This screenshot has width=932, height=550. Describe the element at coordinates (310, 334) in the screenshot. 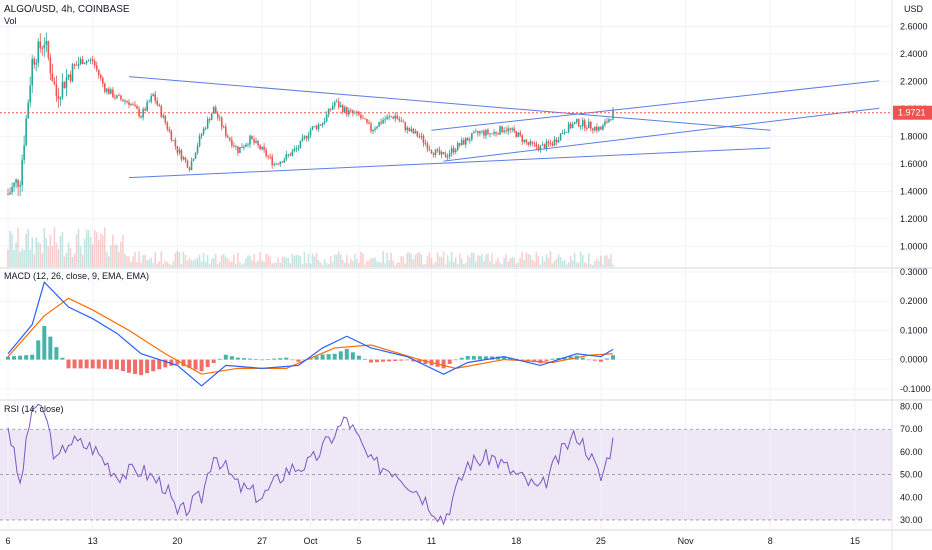

I see `macd-line` at that location.